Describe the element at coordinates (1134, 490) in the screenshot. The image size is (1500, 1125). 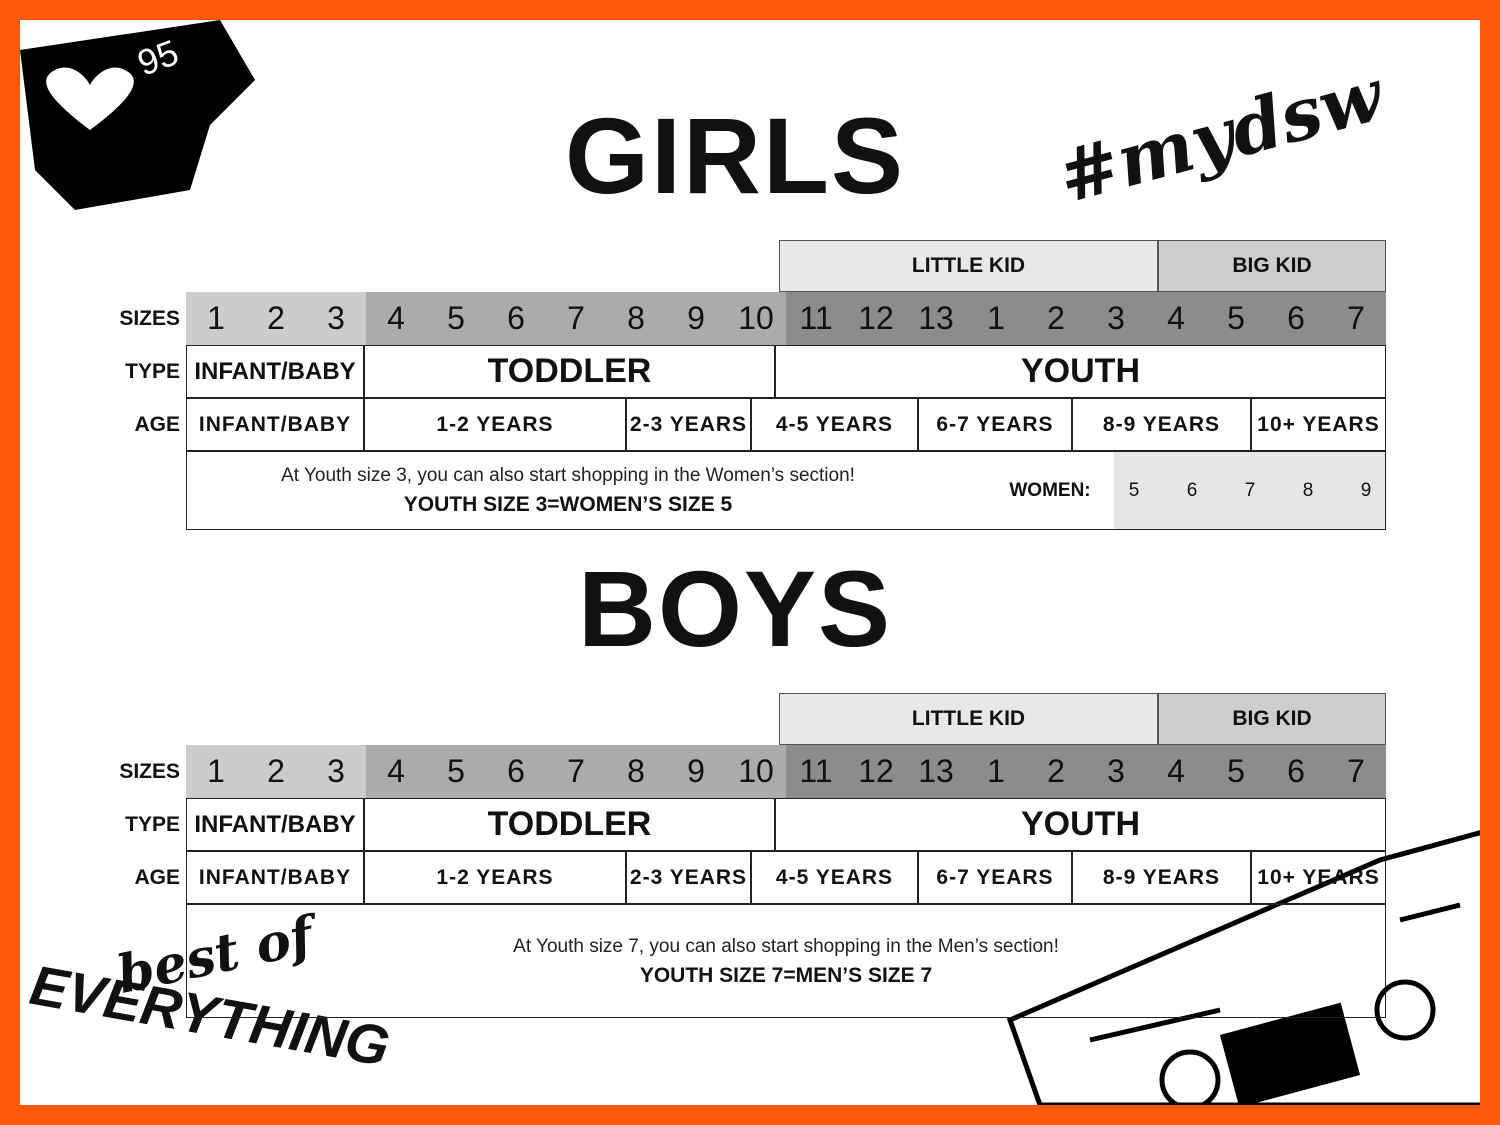
I see `women-size: 5` at that location.